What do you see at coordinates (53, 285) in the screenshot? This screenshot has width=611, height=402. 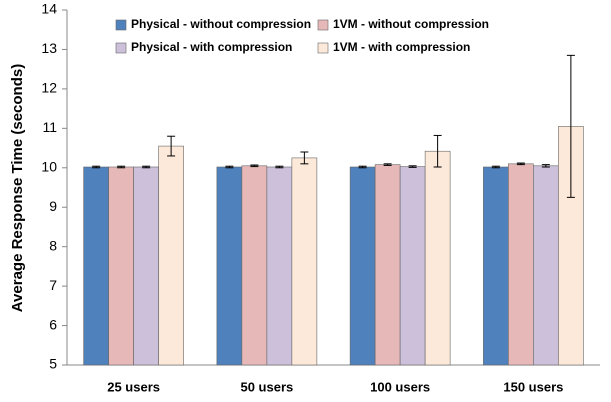 I see `y-tick-label: 7` at bounding box center [53, 285].